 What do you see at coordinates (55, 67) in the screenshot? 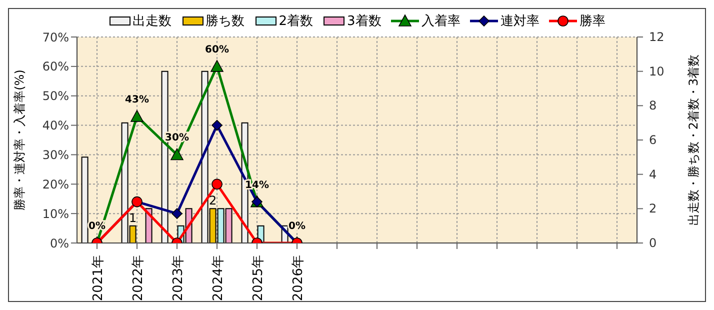
I see `y-tick-label: 60%` at bounding box center [55, 67].